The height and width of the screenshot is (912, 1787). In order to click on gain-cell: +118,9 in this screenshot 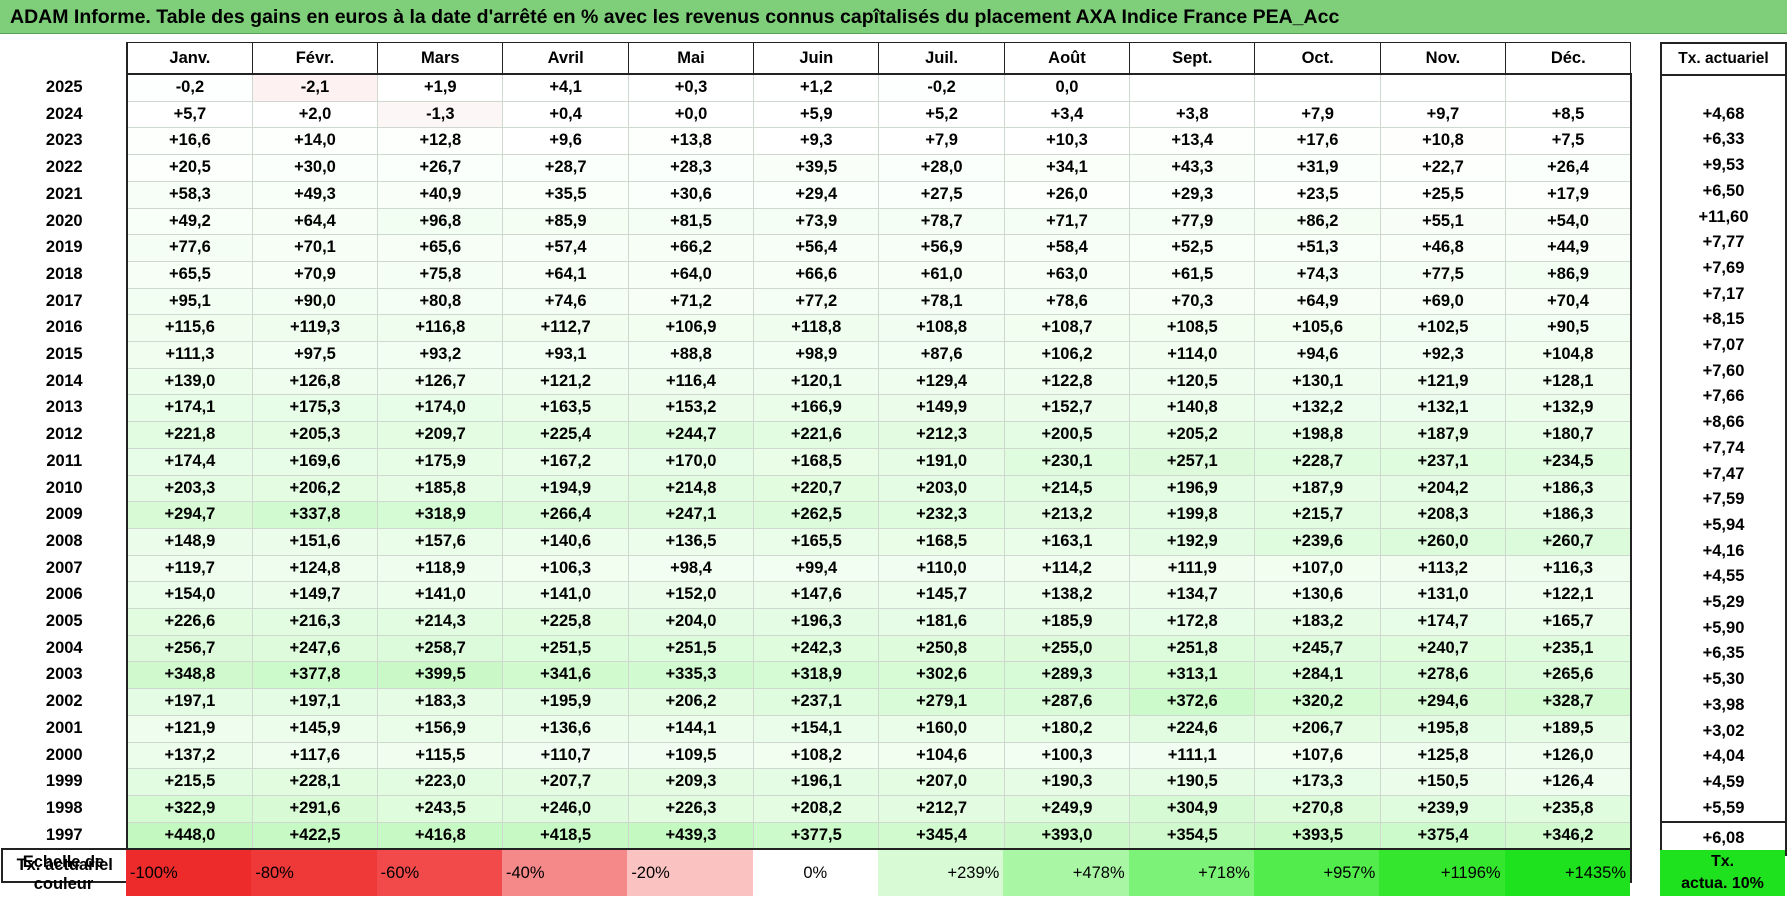, I will do `click(440, 568)`.